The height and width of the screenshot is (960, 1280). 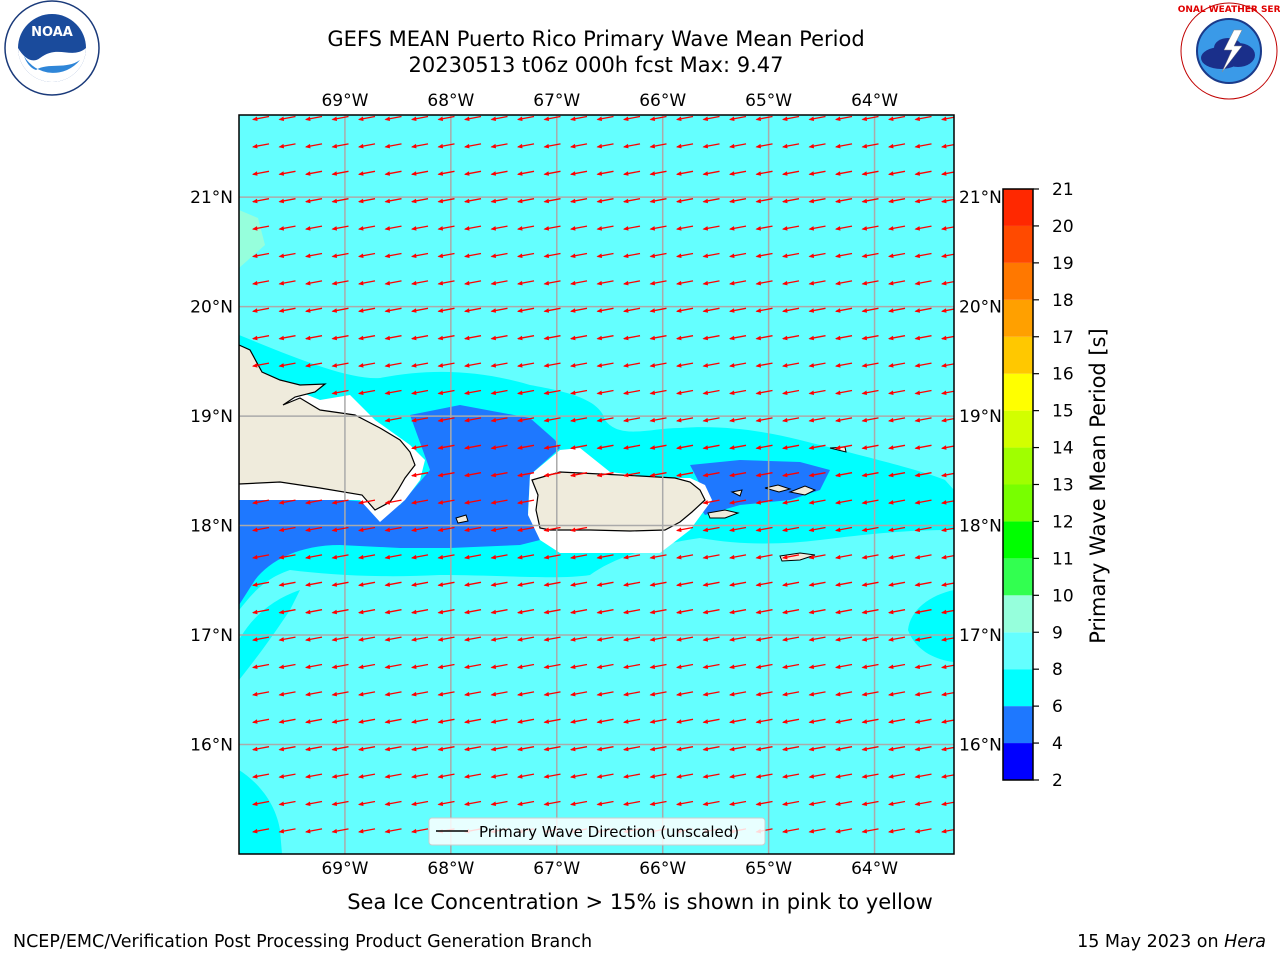 What do you see at coordinates (874, 101) in the screenshot?
I see `x-tick-label-top: 64°W` at bounding box center [874, 101].